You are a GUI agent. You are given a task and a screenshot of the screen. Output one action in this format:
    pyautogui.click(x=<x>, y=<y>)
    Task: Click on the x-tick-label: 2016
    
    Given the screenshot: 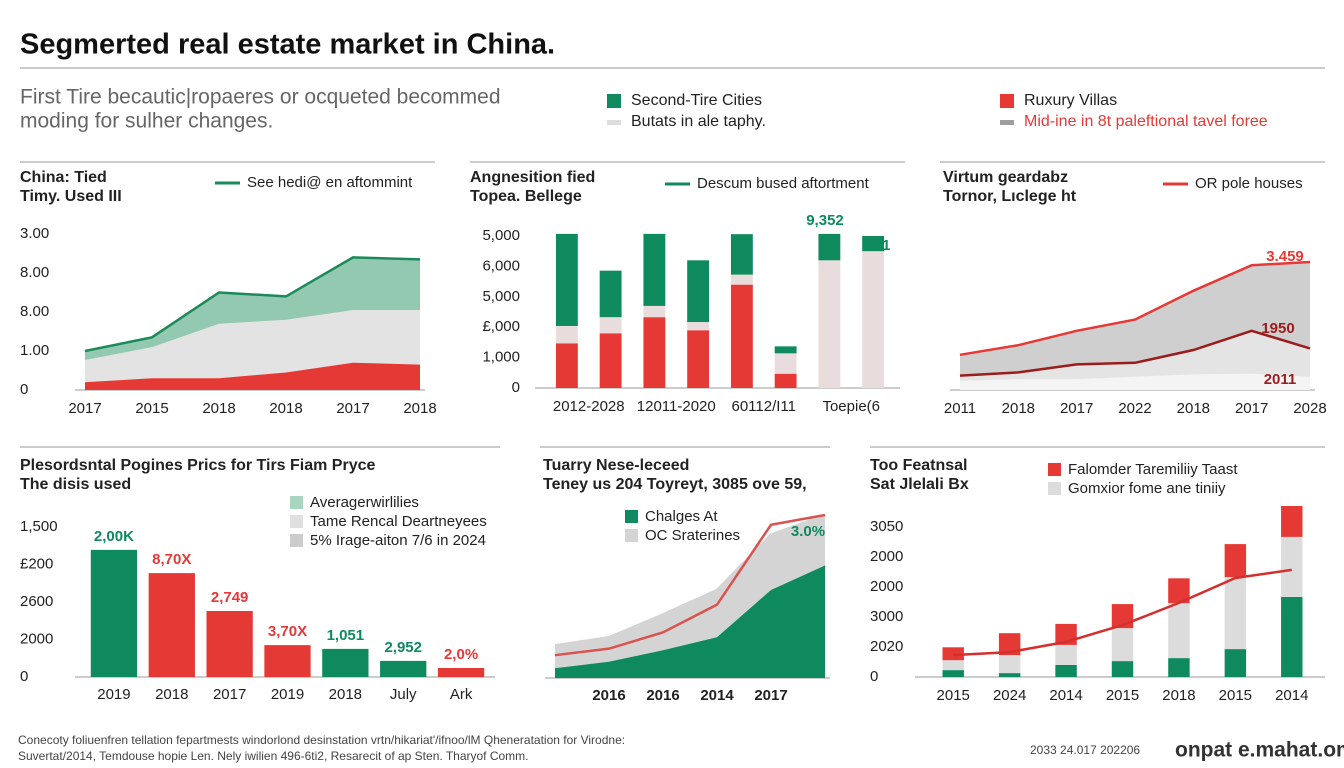 What is the action you would take?
    pyautogui.click(x=608, y=695)
    